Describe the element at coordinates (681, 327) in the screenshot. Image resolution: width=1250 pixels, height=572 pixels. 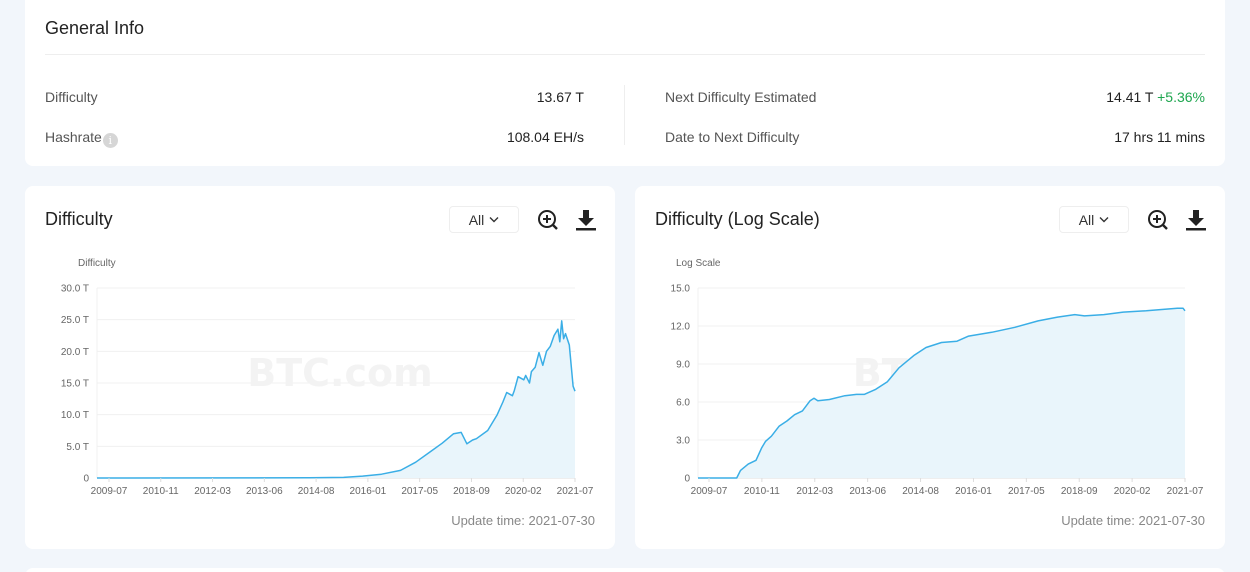
I see `y-tick-label: 12.0` at that location.